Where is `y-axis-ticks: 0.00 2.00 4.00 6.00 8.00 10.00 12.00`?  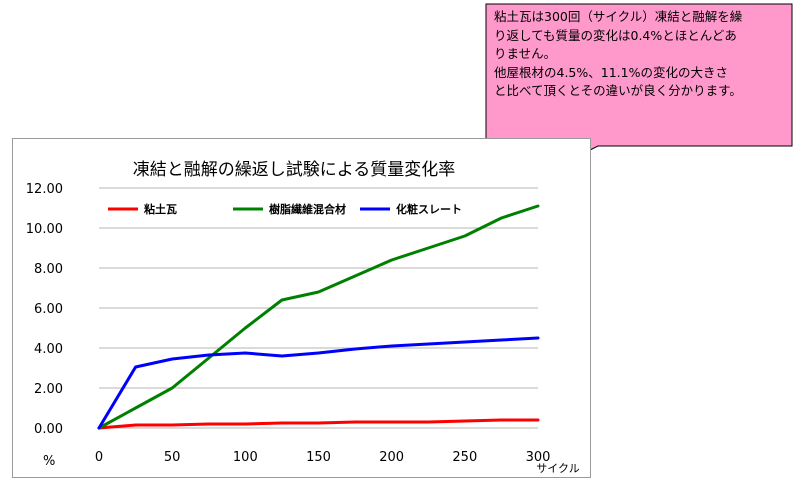
y-axis-ticks: 0.00 2.00 4.00 6.00 8.00 10.00 12.00 is located at coordinates (44, 309).